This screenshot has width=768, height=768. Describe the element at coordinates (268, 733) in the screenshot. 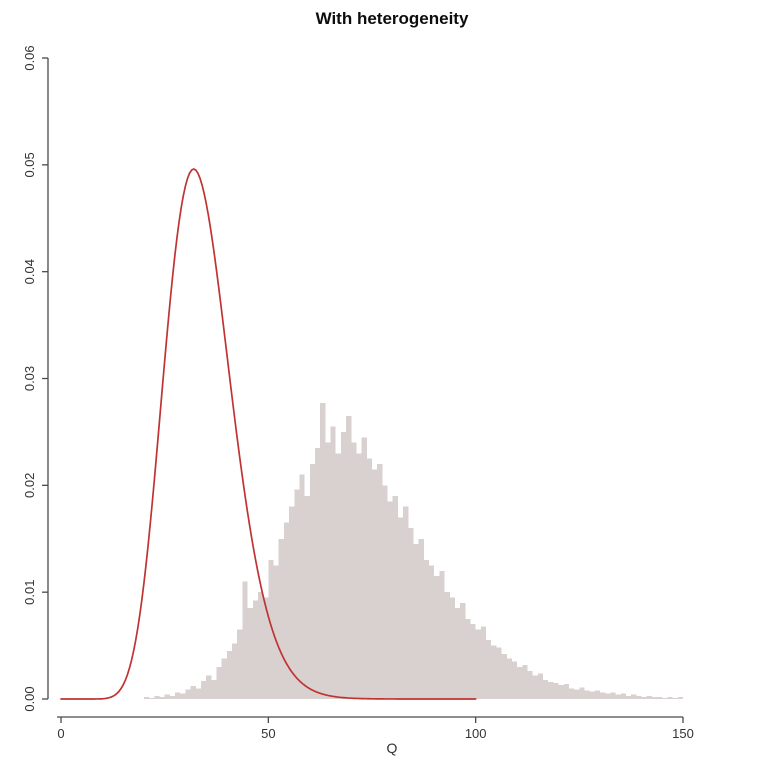

I see `x-axis-tick-label: 50` at that location.